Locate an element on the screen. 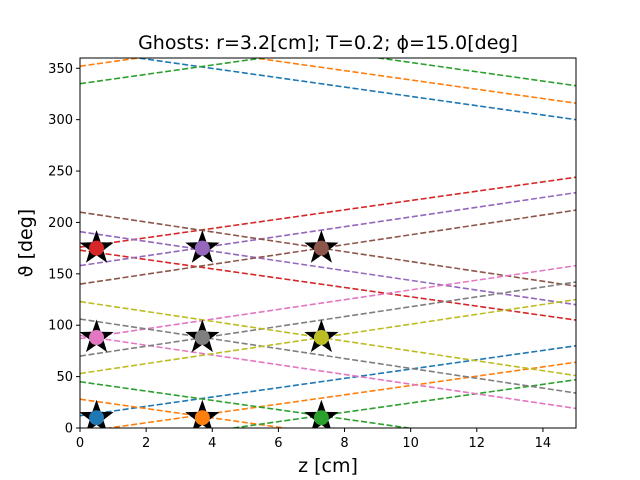 This screenshot has width=640, height=480. x-tick-label: 6 is located at coordinates (278, 443).